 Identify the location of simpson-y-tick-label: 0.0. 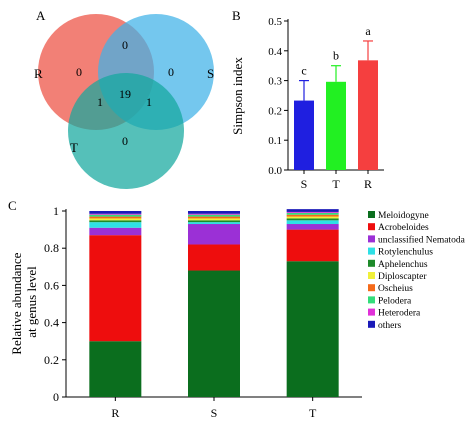
(275, 171).